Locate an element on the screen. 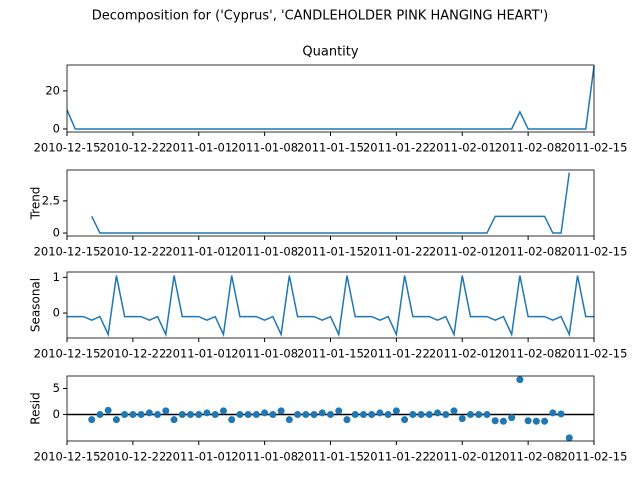  y-tick-label: 20 is located at coordinates (52, 90).